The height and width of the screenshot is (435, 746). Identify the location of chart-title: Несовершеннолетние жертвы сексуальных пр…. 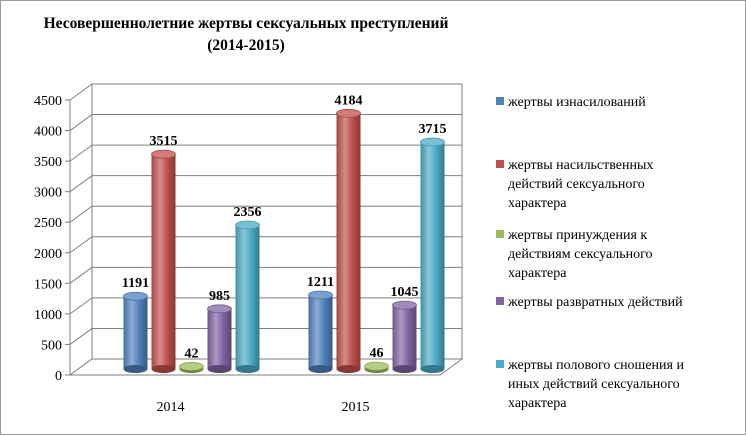
(246, 35).